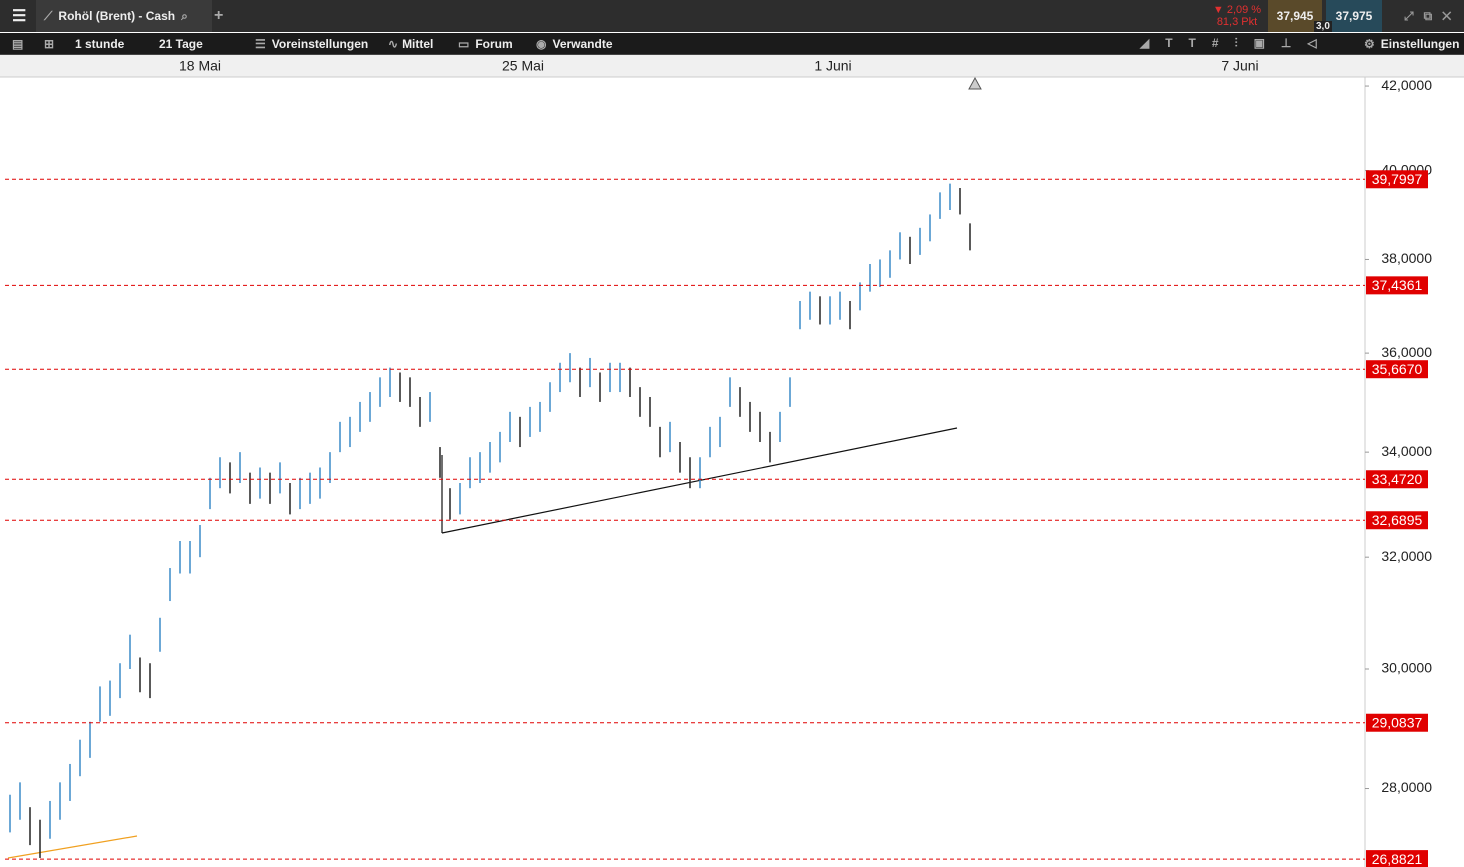 Image resolution: width=1464 pixels, height=867 pixels. What do you see at coordinates (200, 66) in the screenshot?
I see `x-tick-label: 18 Mai` at bounding box center [200, 66].